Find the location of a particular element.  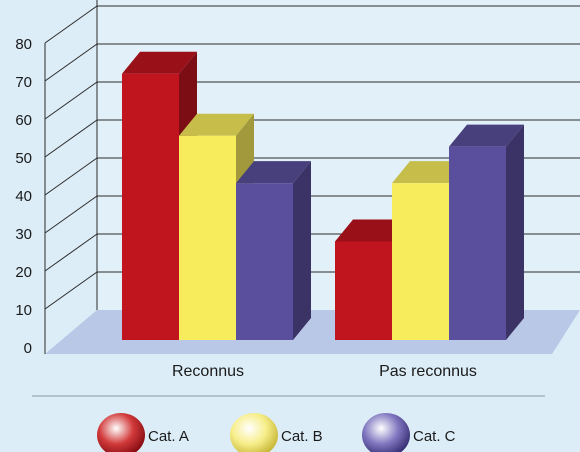

y-tick-label: 30 is located at coordinates (23, 234).